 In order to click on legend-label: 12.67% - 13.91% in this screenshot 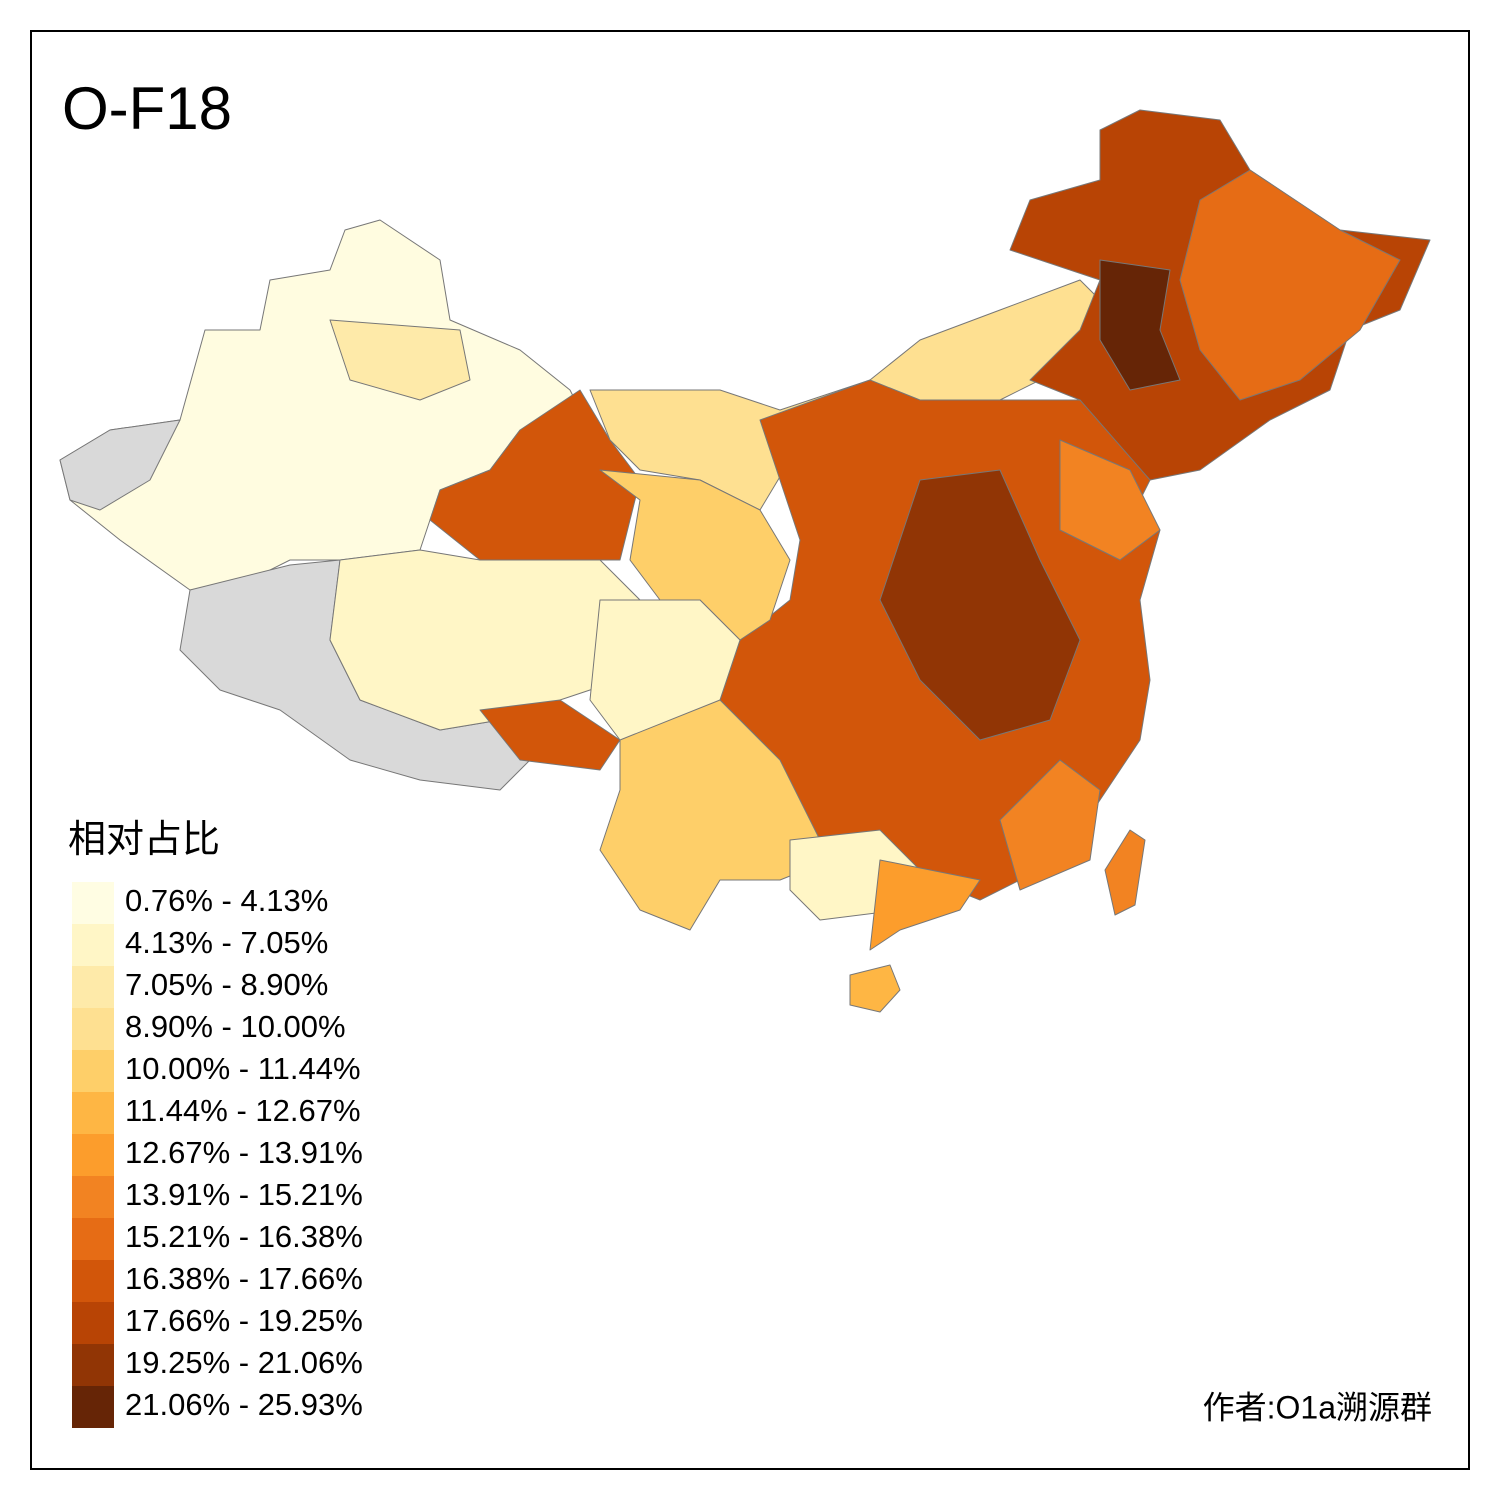, I will do `click(244, 1152)`.